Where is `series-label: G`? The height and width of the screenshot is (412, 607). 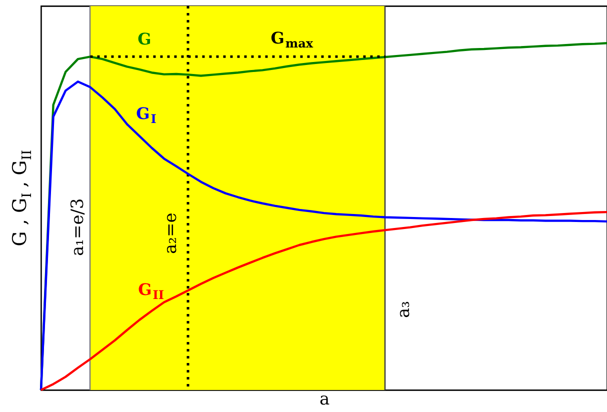 series-label: G is located at coordinates (145, 38).